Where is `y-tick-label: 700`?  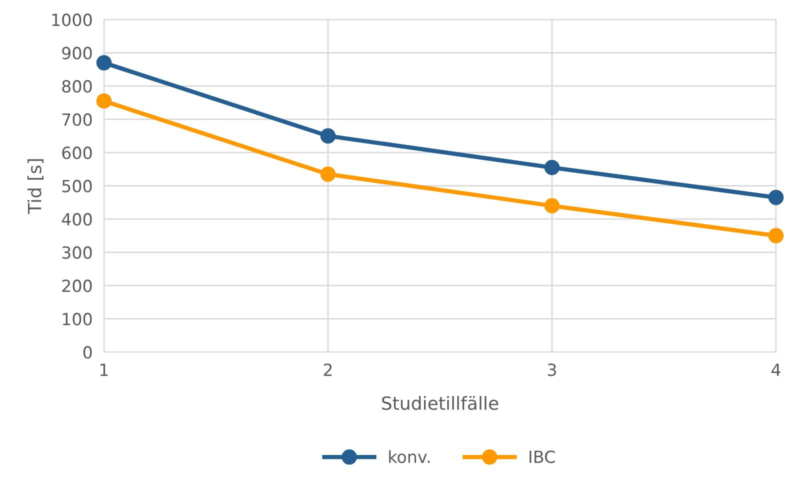 y-tick-label: 700 is located at coordinates (77, 119).